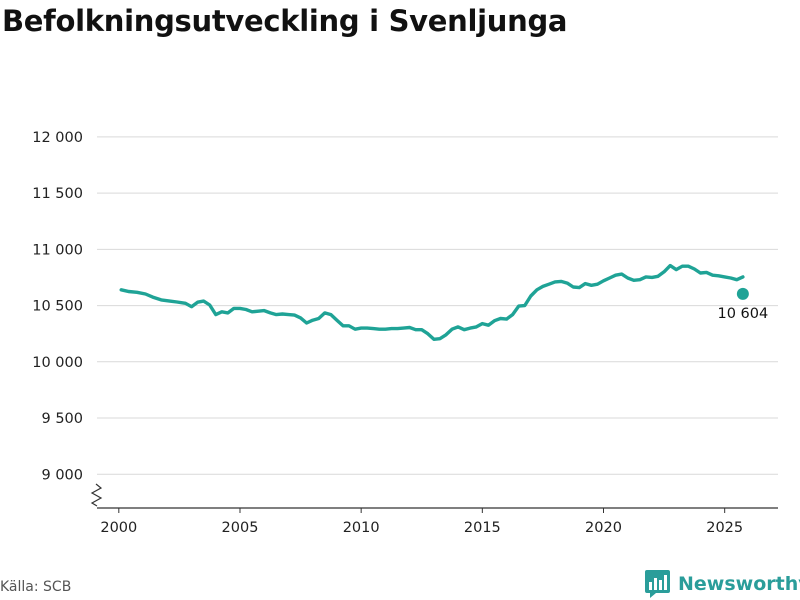 This screenshot has width=800, height=600. I want to click on x-tick-label: 2005, so click(240, 528).